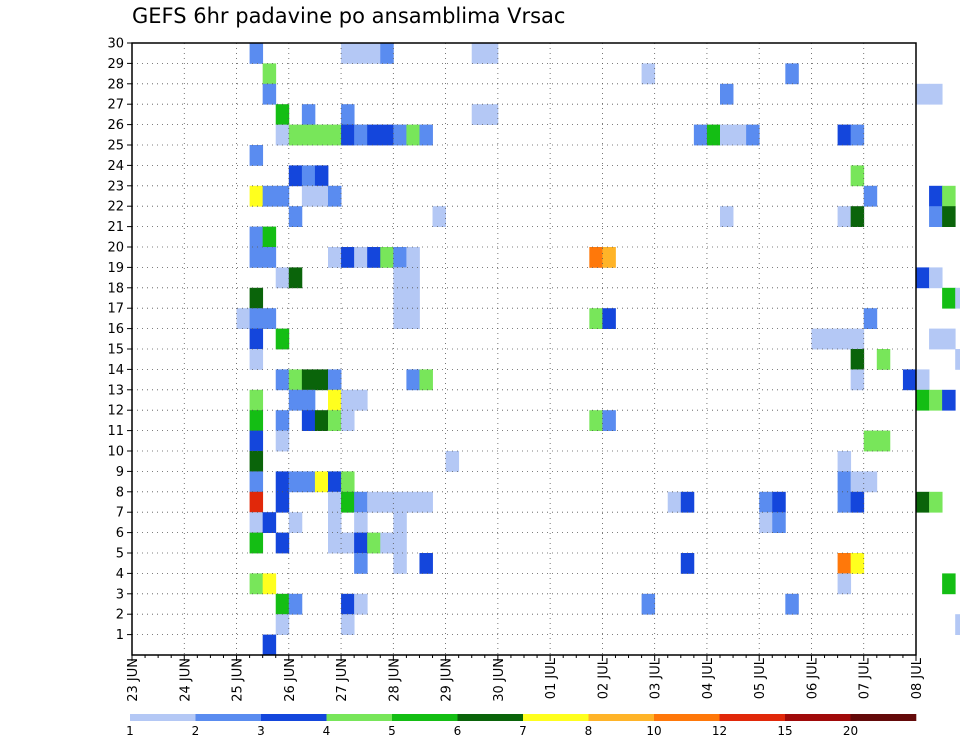 This screenshot has height=742, width=960. What do you see at coordinates (458, 731) in the screenshot?
I see `colorbar-label: 6` at bounding box center [458, 731].